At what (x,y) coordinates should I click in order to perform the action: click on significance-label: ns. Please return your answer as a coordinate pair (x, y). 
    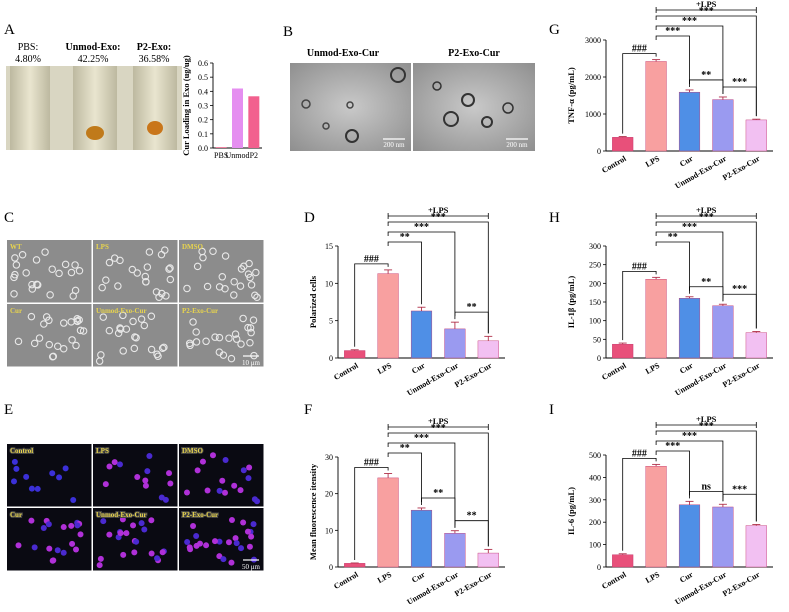
    Looking at the image, I should click on (706, 486).